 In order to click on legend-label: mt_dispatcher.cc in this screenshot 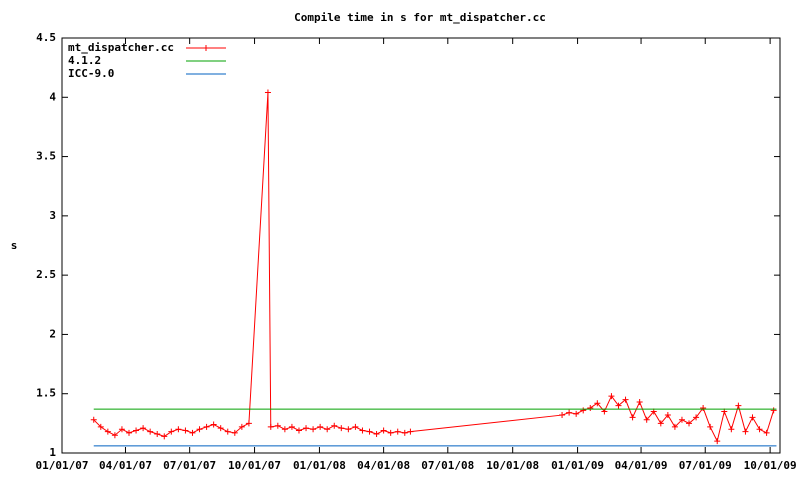, I will do `click(121, 47)`.